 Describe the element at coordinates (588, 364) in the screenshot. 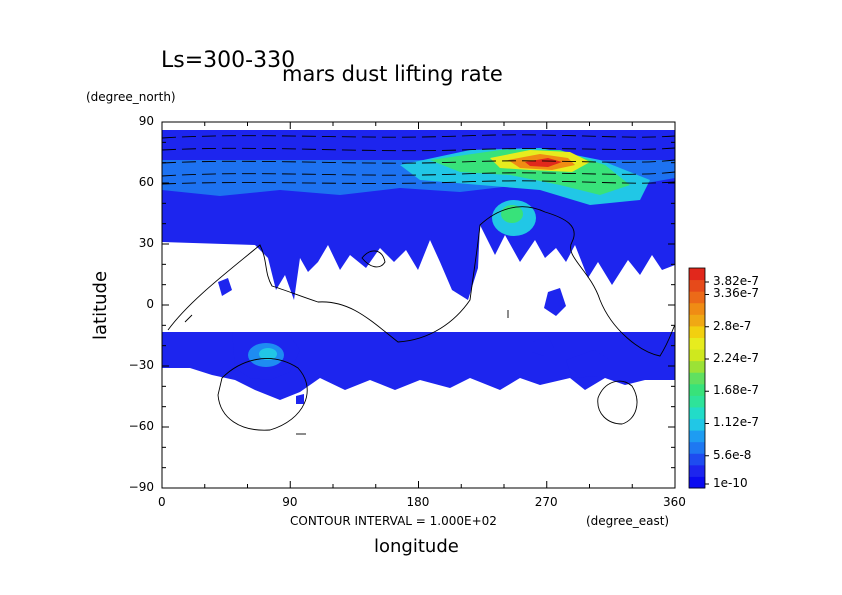

I see `blob-south-c` at that location.